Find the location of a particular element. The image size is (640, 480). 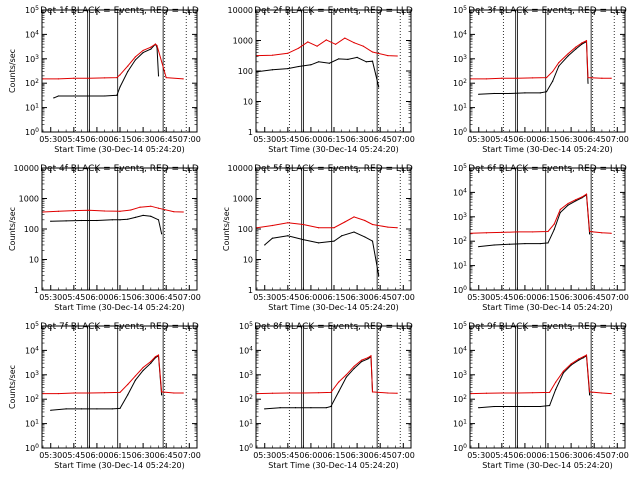

panel-title: Det 7f BLACK = Events, RED = LLD is located at coordinates (119, 327).